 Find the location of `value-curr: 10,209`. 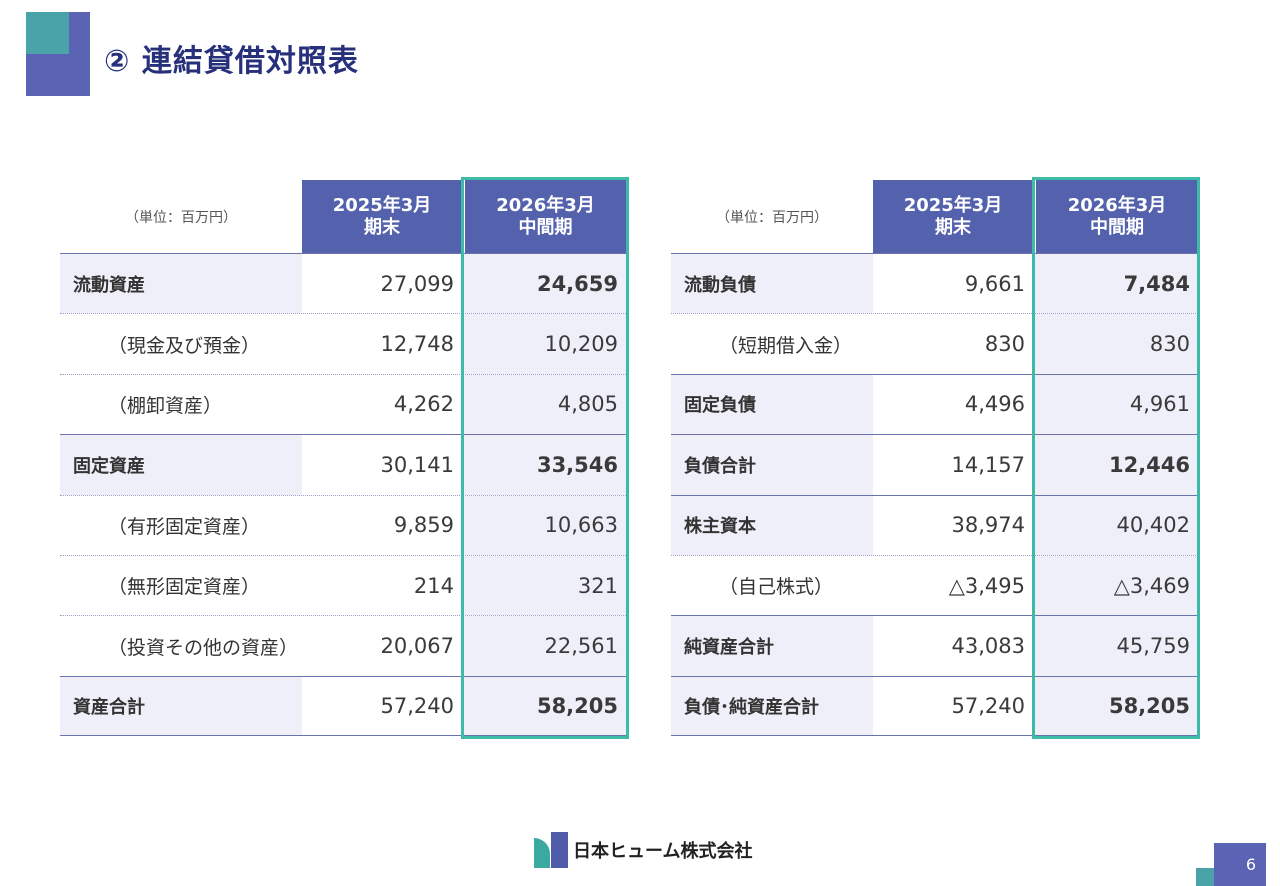

value-curr: 10,209 is located at coordinates (544, 344).